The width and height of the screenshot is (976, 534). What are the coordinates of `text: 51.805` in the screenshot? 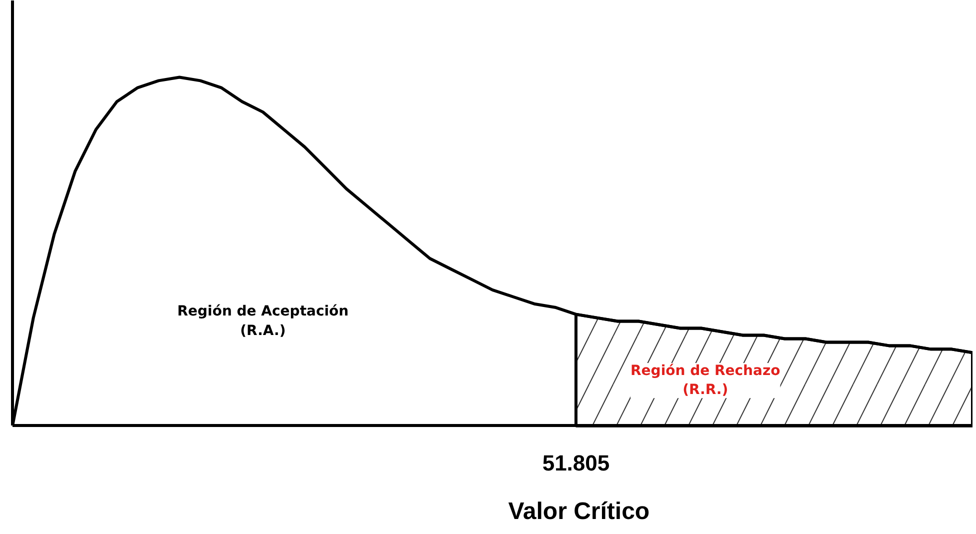 It's located at (576, 463).